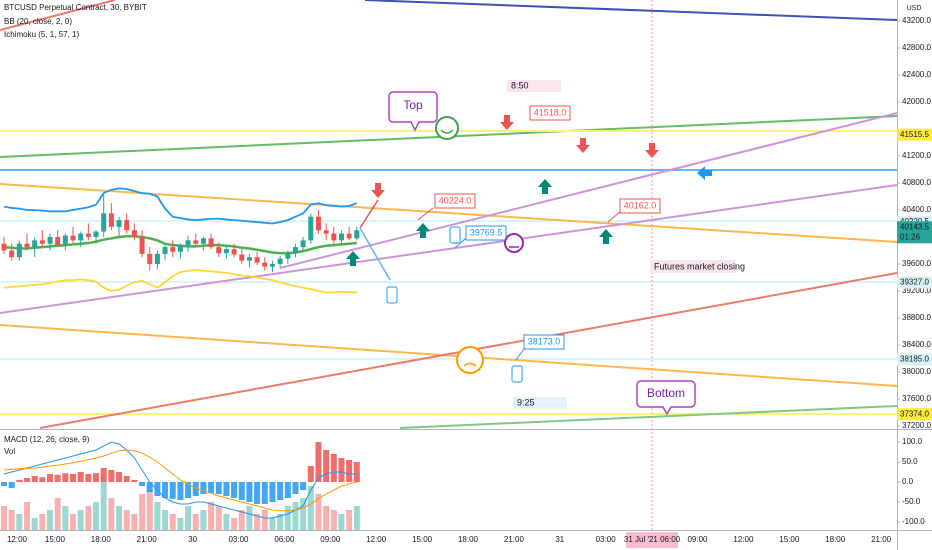  I want to click on price-note, so click(640, 206).